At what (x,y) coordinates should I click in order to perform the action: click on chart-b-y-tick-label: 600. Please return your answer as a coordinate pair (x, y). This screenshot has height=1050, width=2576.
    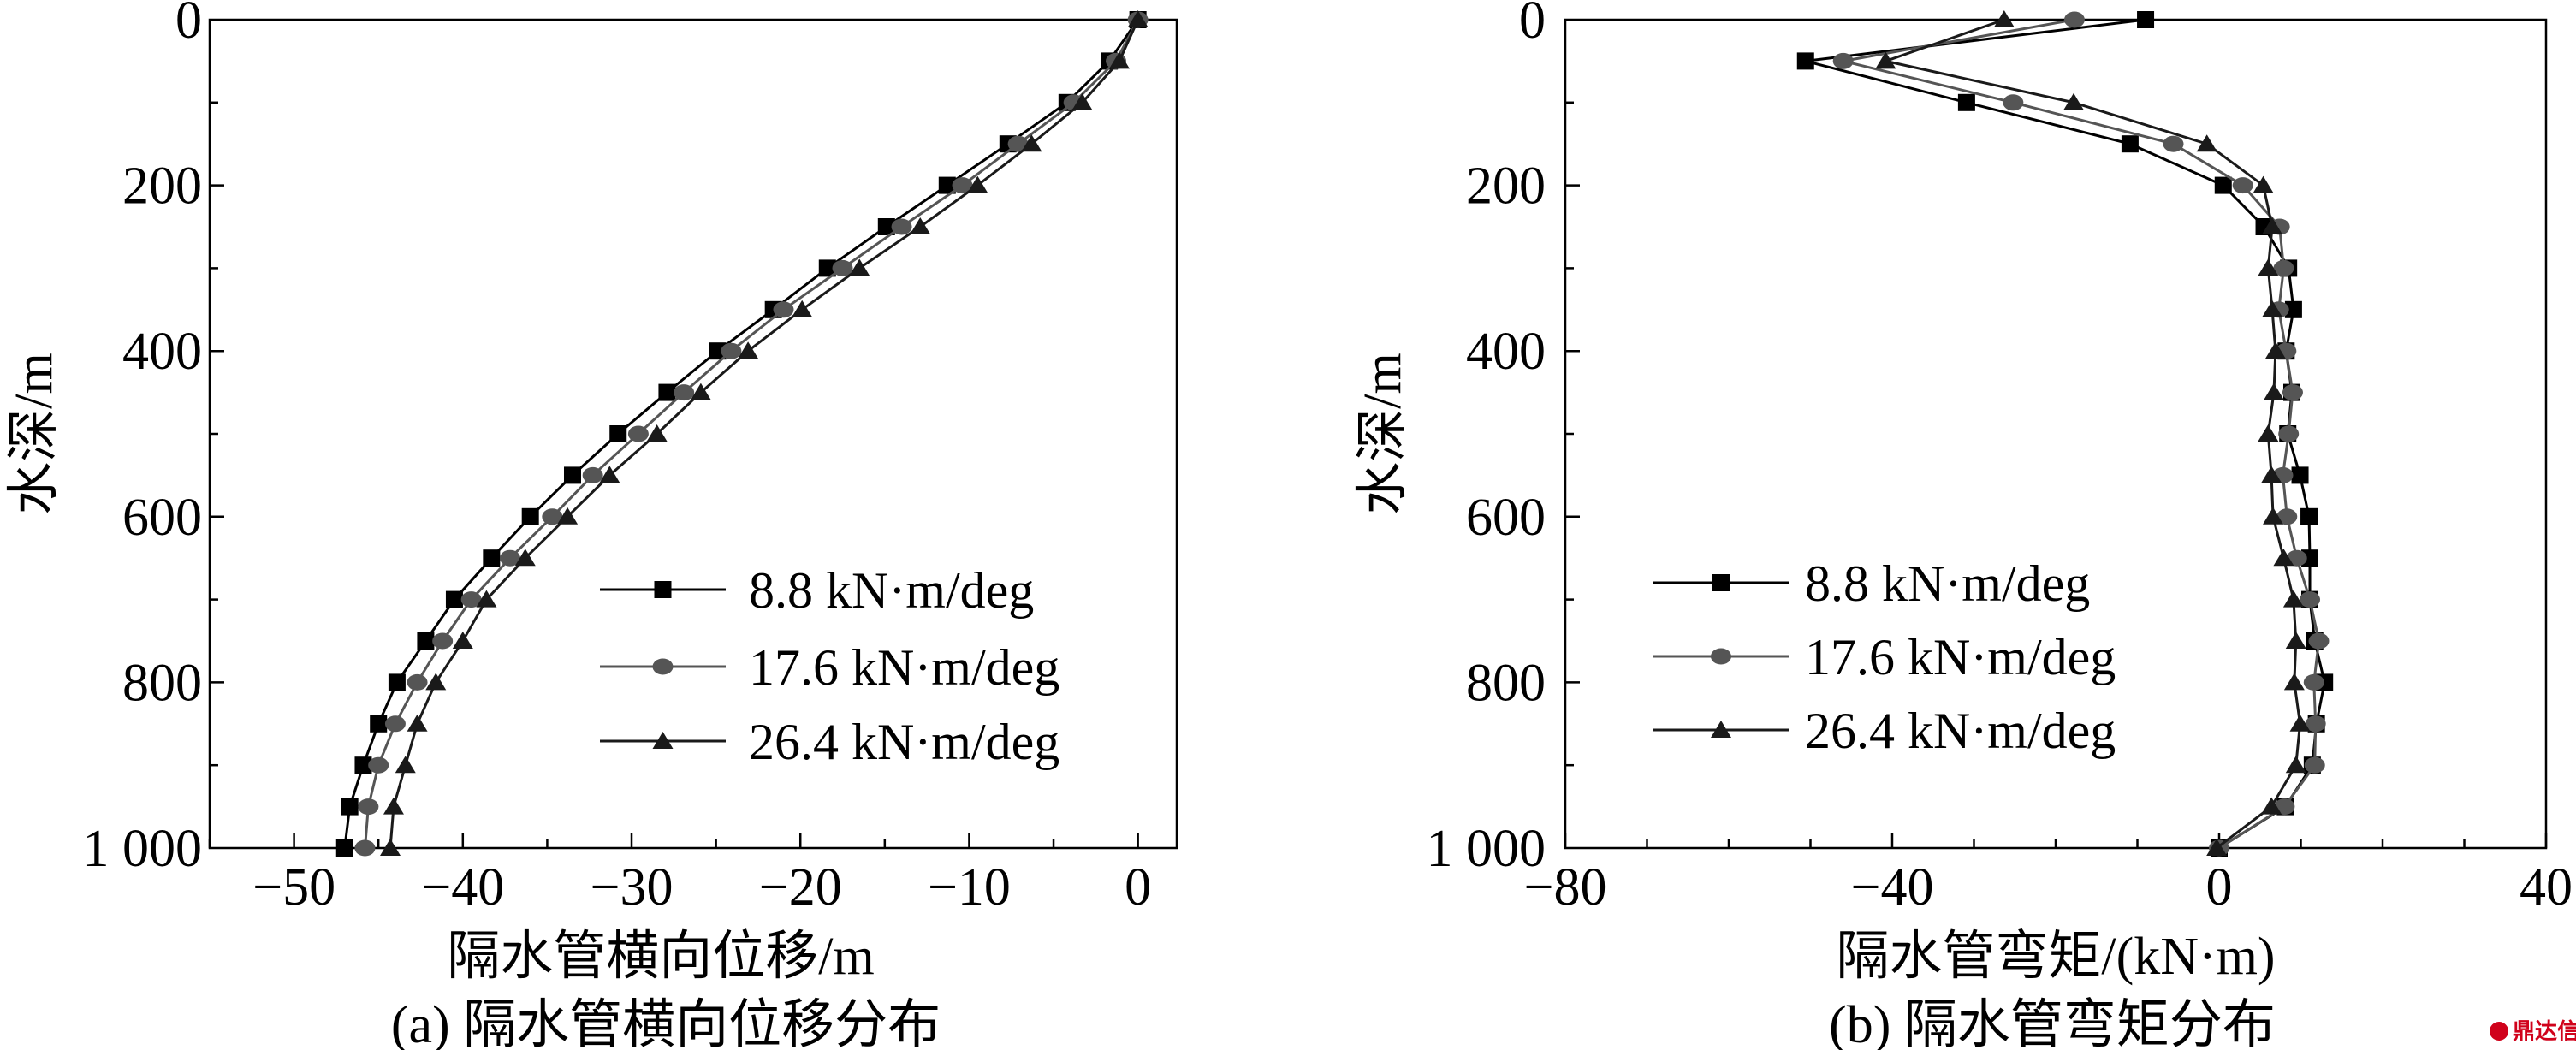
    Looking at the image, I should click on (1506, 518).